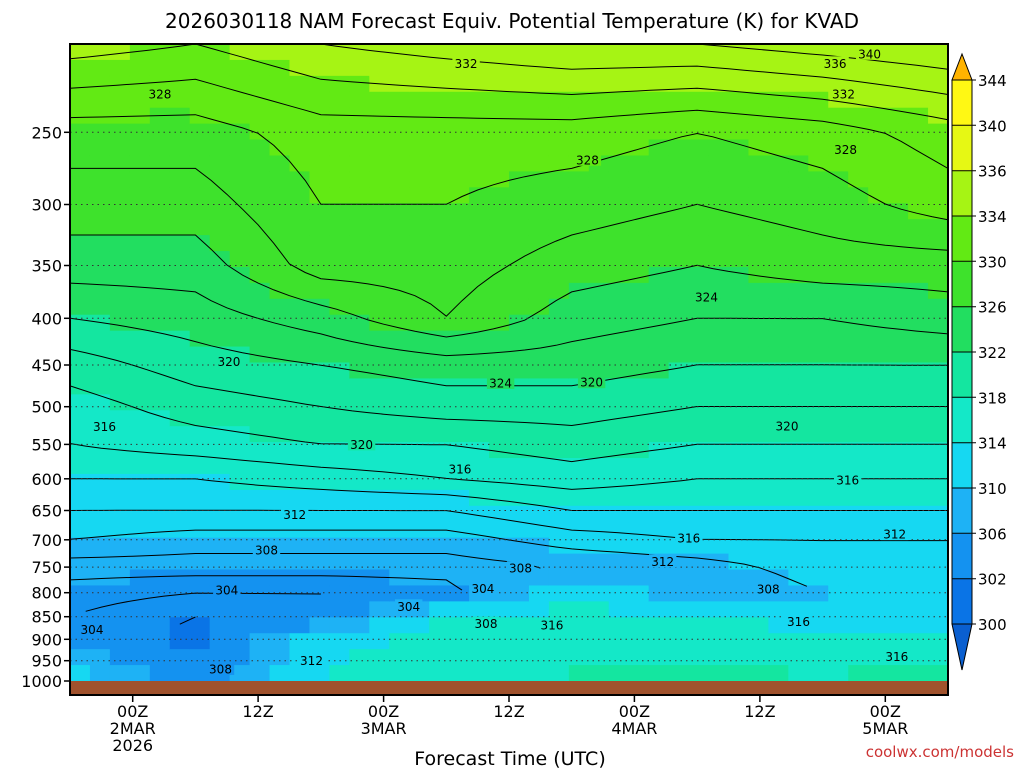 Image resolution: width=1024 pixels, height=768 pixels. Describe the element at coordinates (992, 262) in the screenshot. I see `colorbar-label: 330` at that location.